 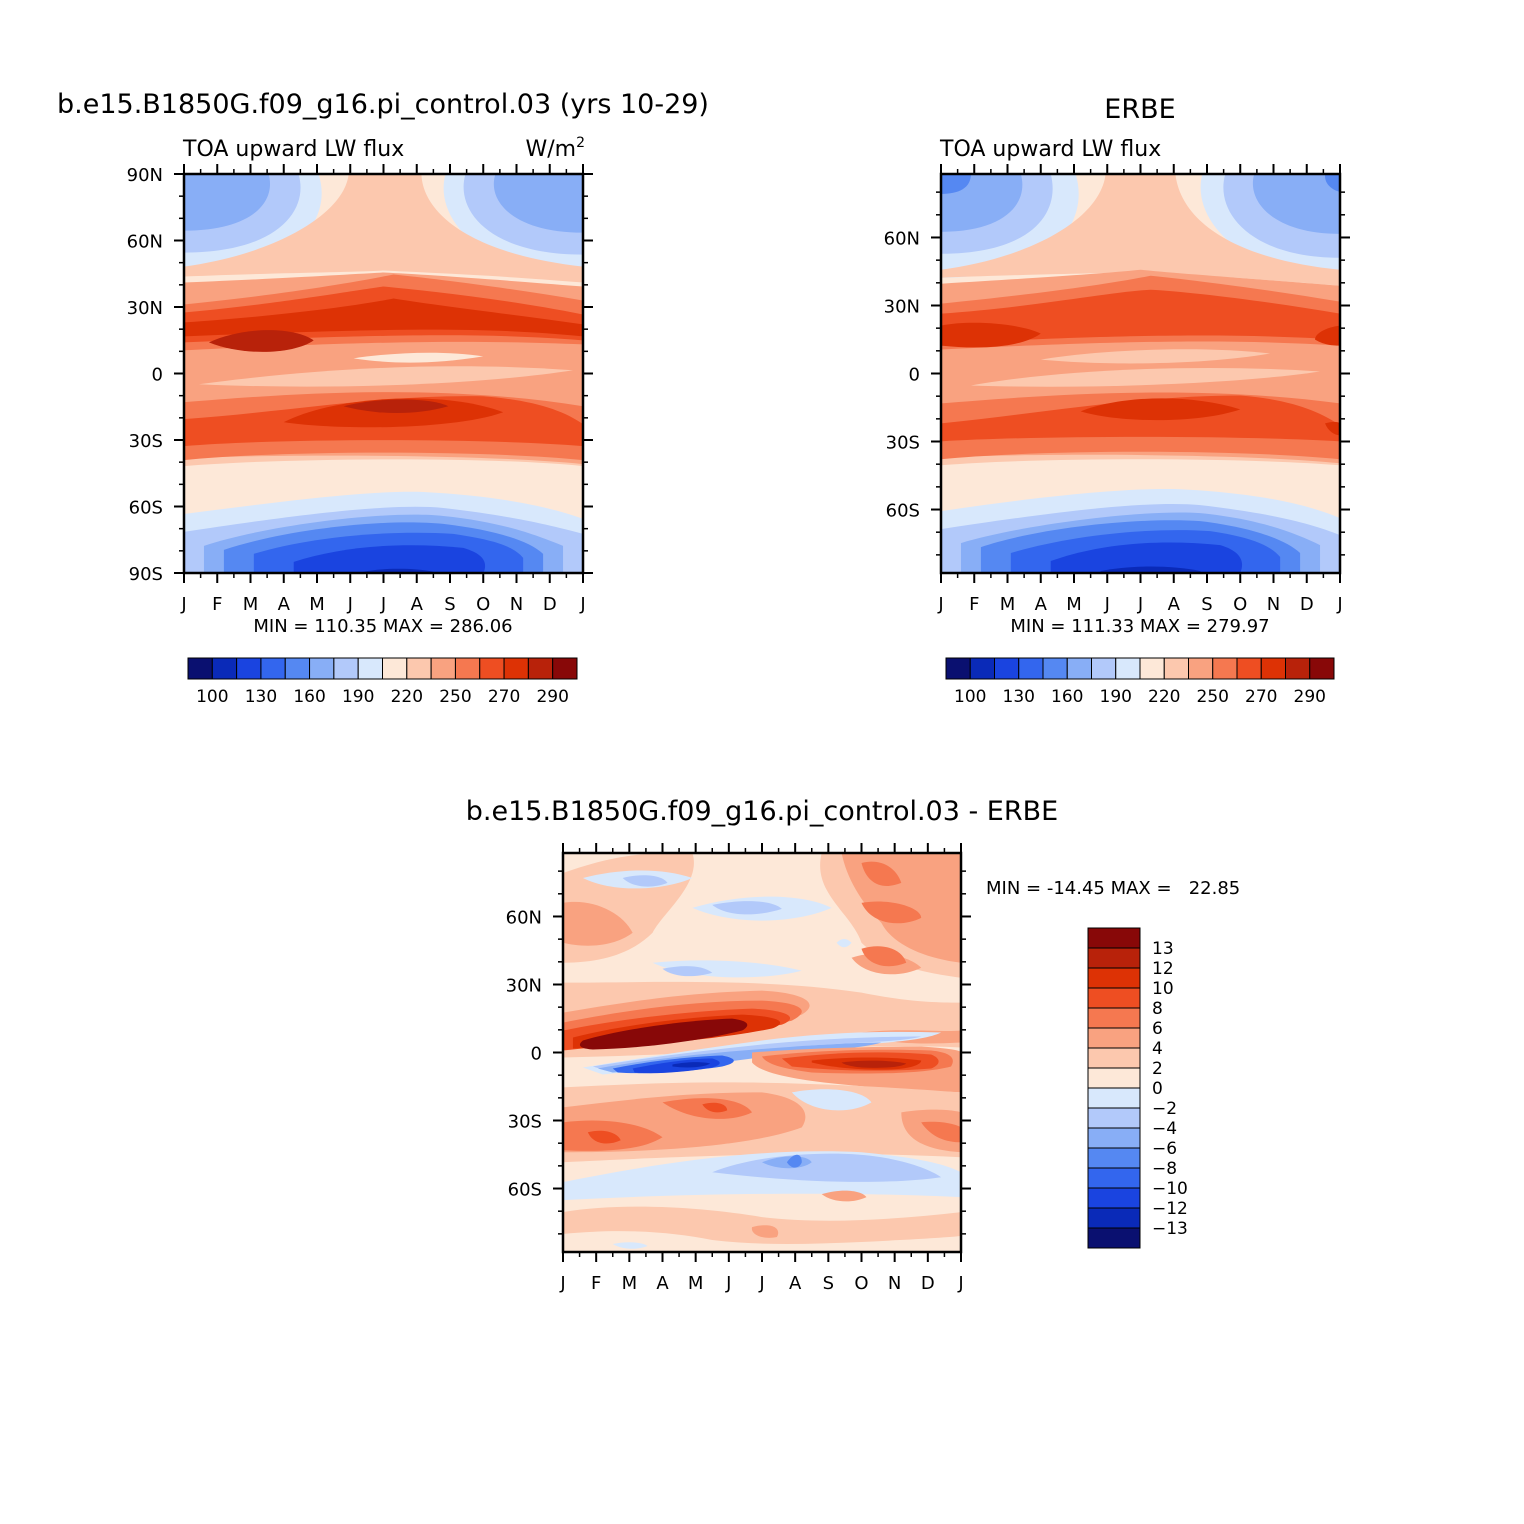 I want to click on field-level-neg-8-6-south, so click(x=794, y=1161).